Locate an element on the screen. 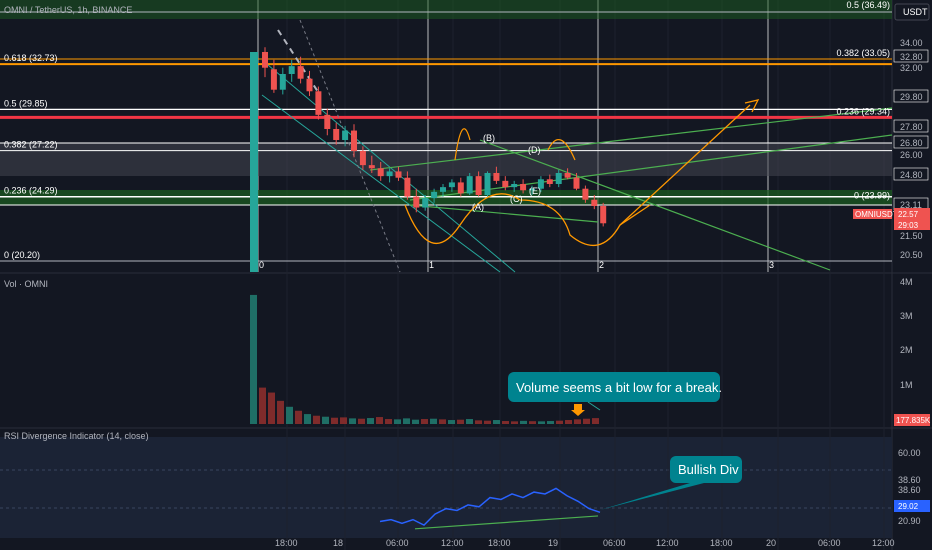 The height and width of the screenshot is (550, 932). volume-callout: Volume seems a bit low for a break. is located at coordinates (615, 391).